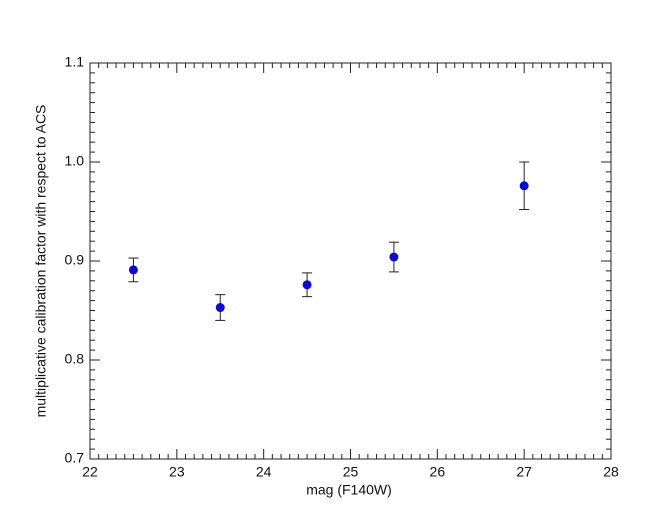 Image resolution: width=663 pixels, height=530 pixels. What do you see at coordinates (349, 490) in the screenshot?
I see `x-axis-label: mag (F140W)` at bounding box center [349, 490].